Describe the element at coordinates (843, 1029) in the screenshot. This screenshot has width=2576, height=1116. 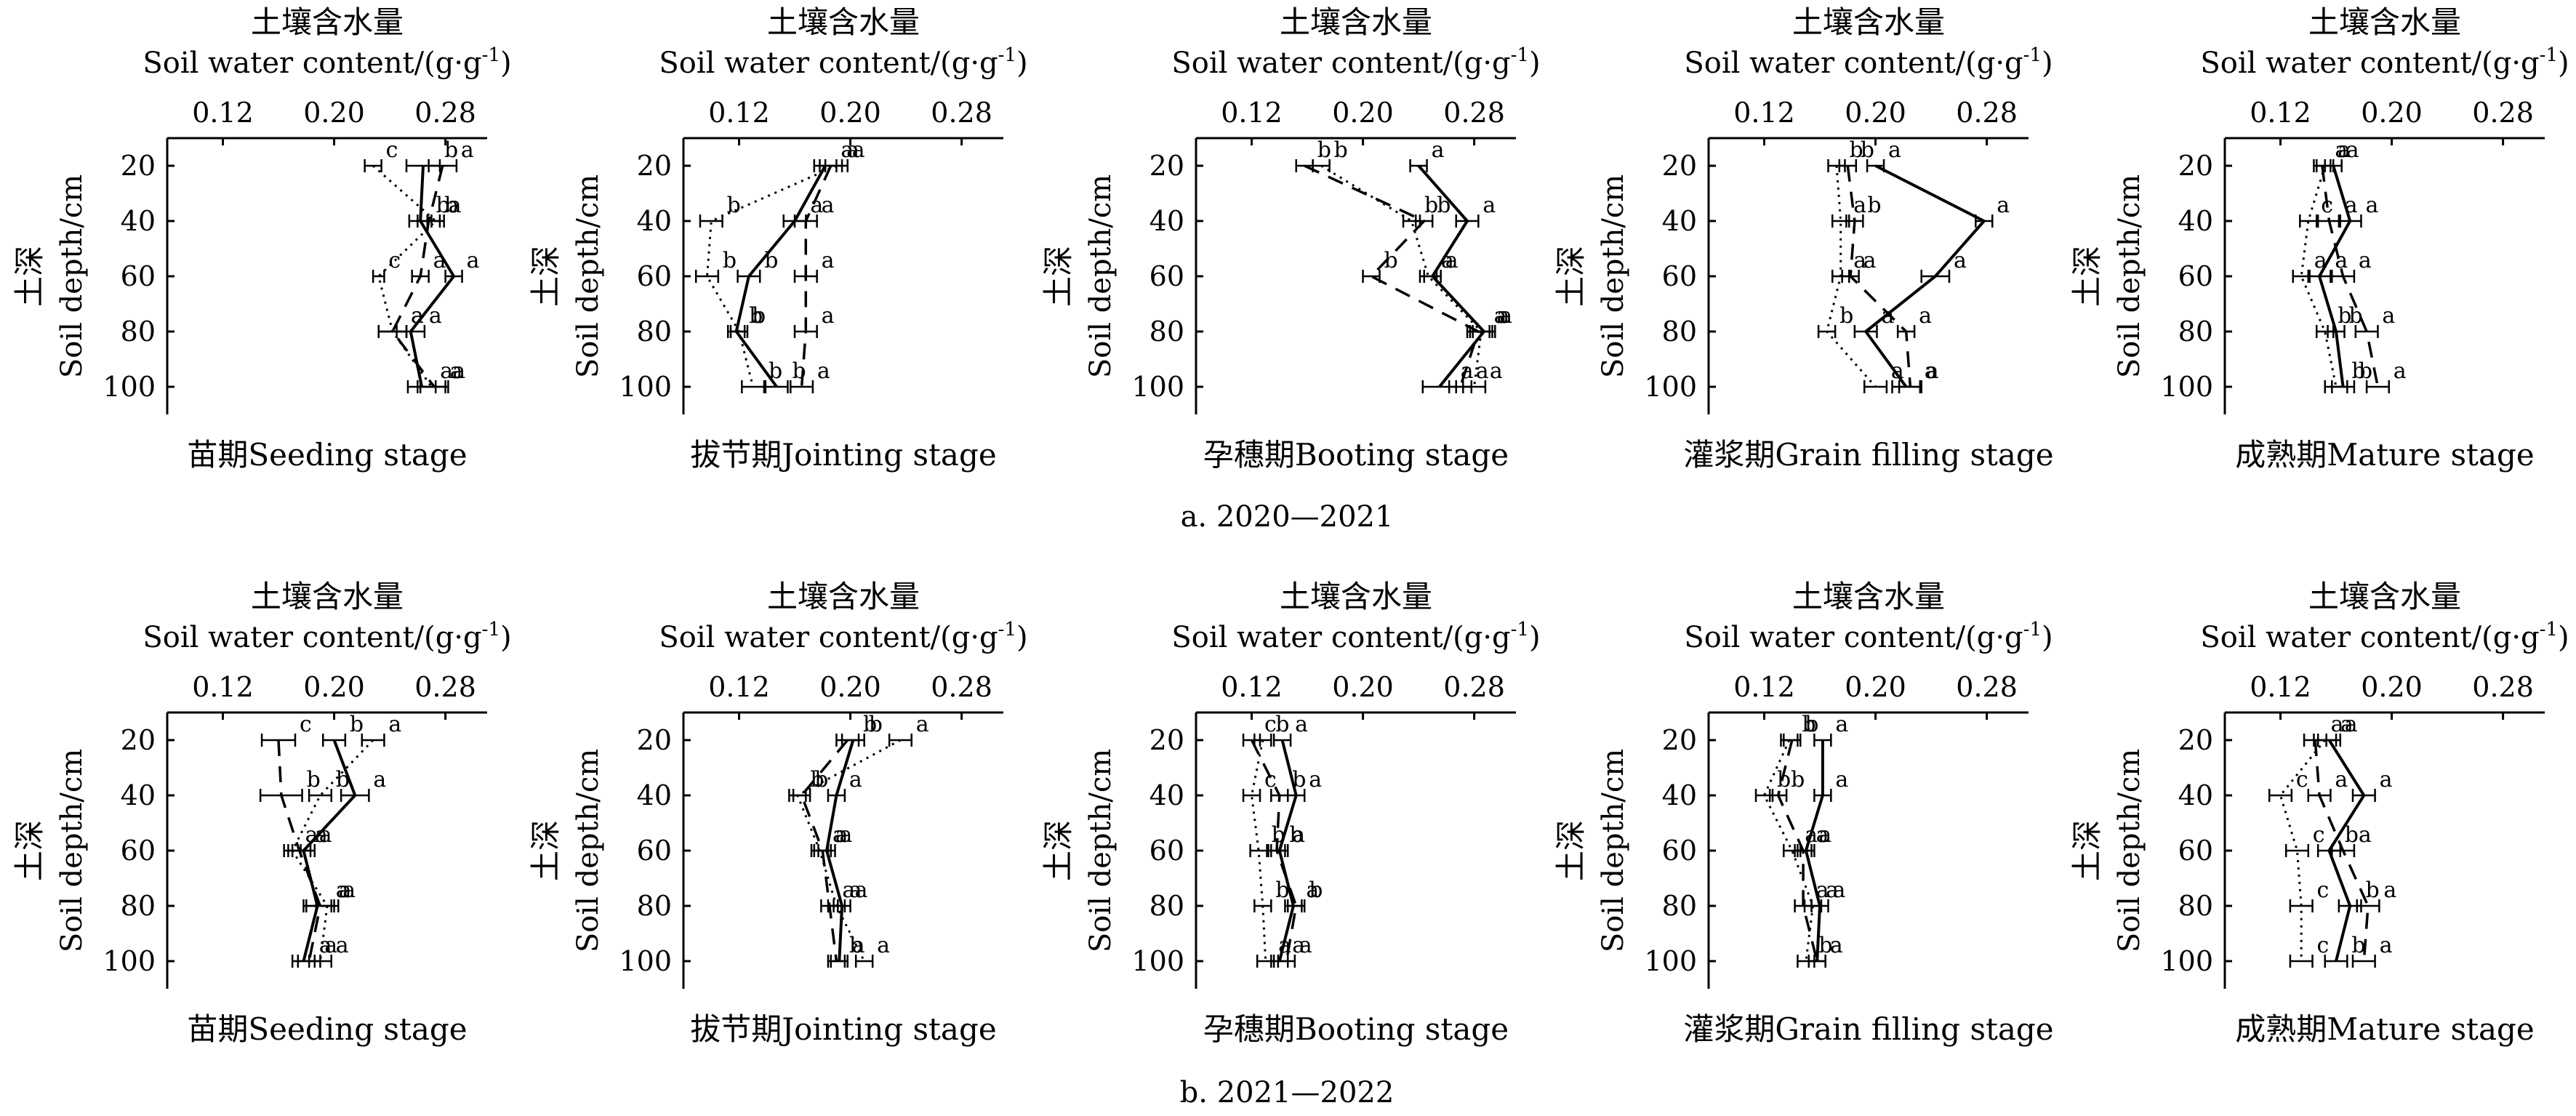
I see `panel-title: 拔节期Jointing stage` at that location.